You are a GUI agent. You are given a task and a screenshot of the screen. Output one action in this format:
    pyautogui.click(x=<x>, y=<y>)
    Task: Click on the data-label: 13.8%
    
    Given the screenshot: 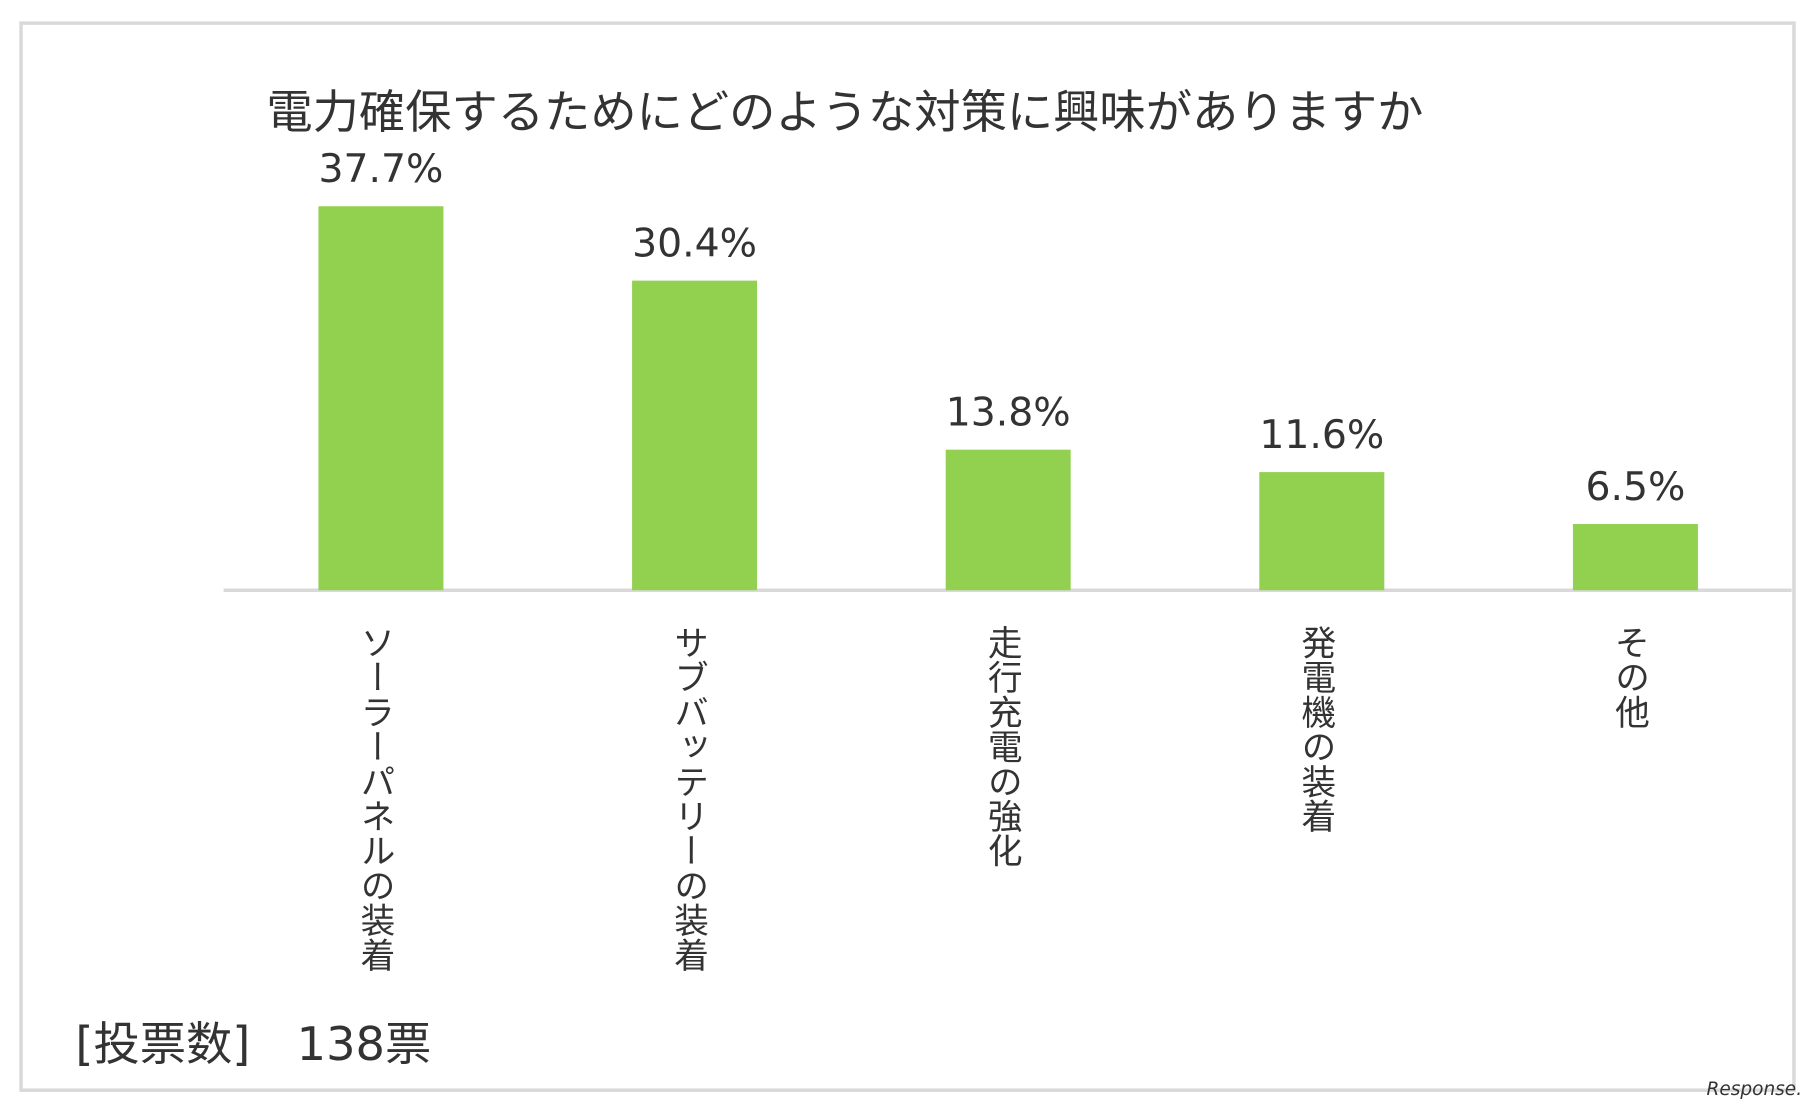 What is the action you would take?
    pyautogui.click(x=1008, y=412)
    